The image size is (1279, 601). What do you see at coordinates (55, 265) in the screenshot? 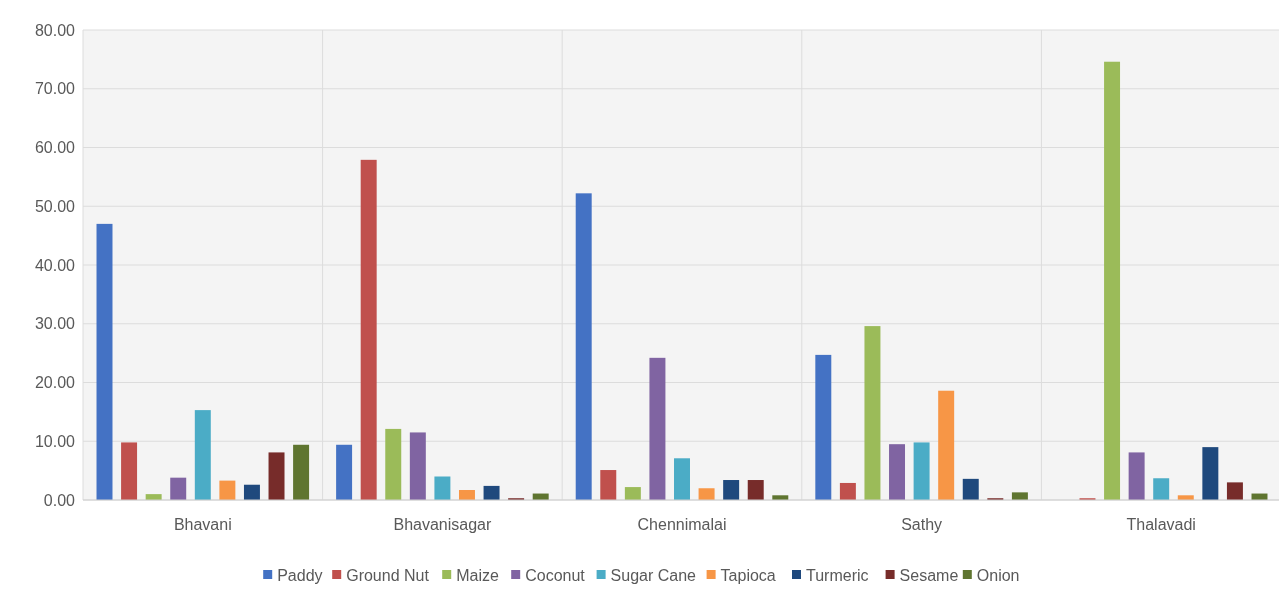
I see `y-tick-label: 40.00` at bounding box center [55, 265].